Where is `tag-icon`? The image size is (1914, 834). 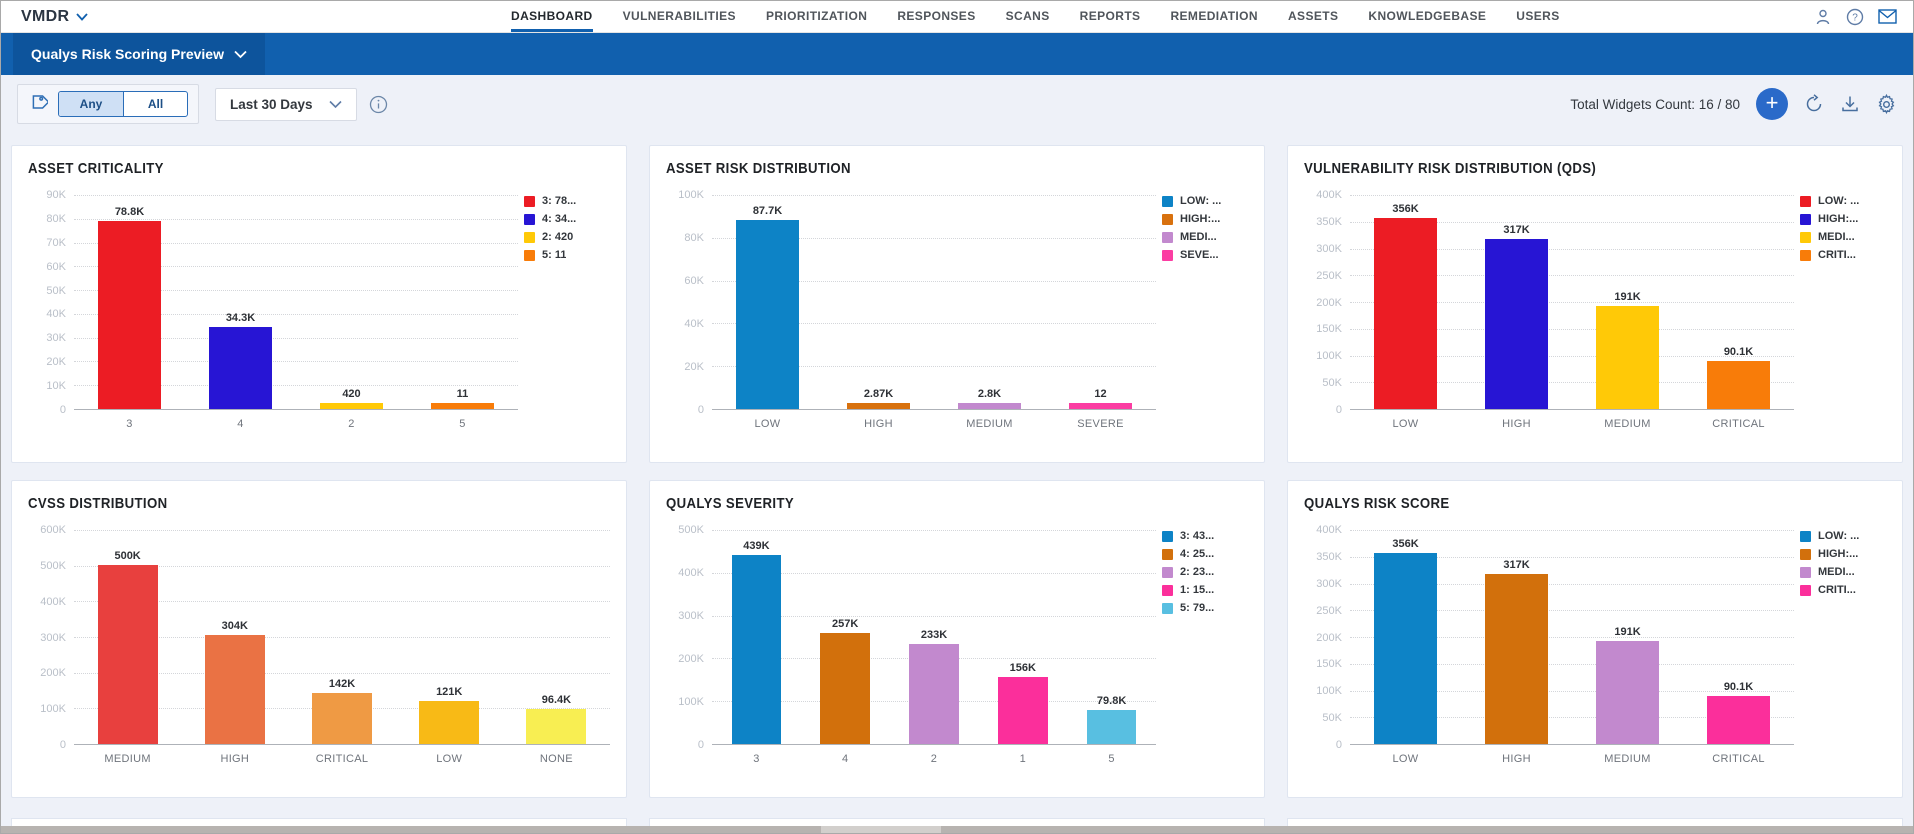
tag-icon is located at coordinates (39, 104).